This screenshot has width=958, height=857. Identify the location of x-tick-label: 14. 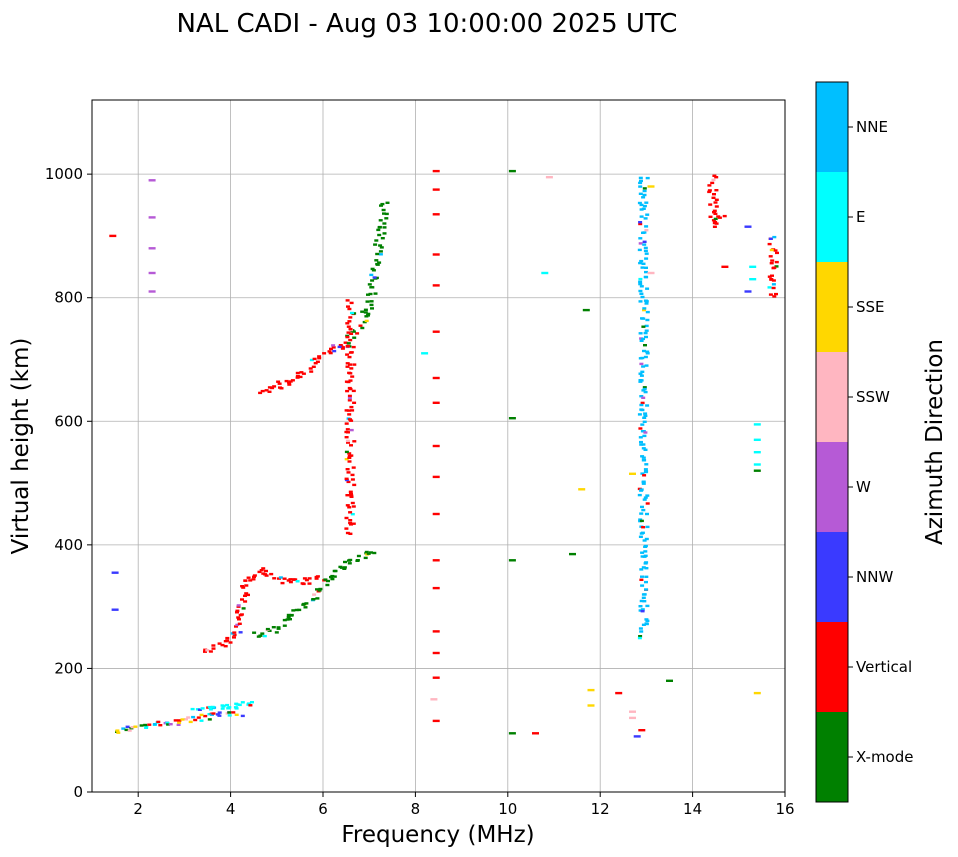
(692, 809).